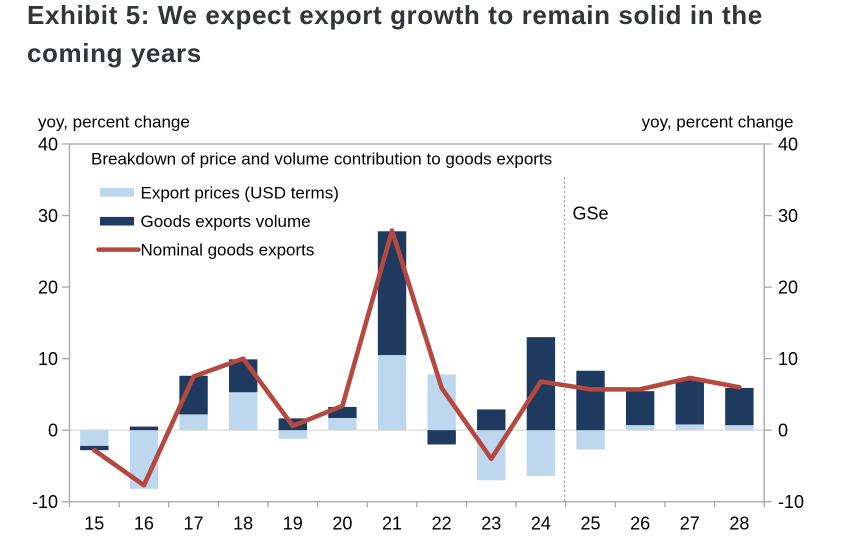  What do you see at coordinates (640, 524) in the screenshot?
I see `x-category-label-26: 26` at bounding box center [640, 524].